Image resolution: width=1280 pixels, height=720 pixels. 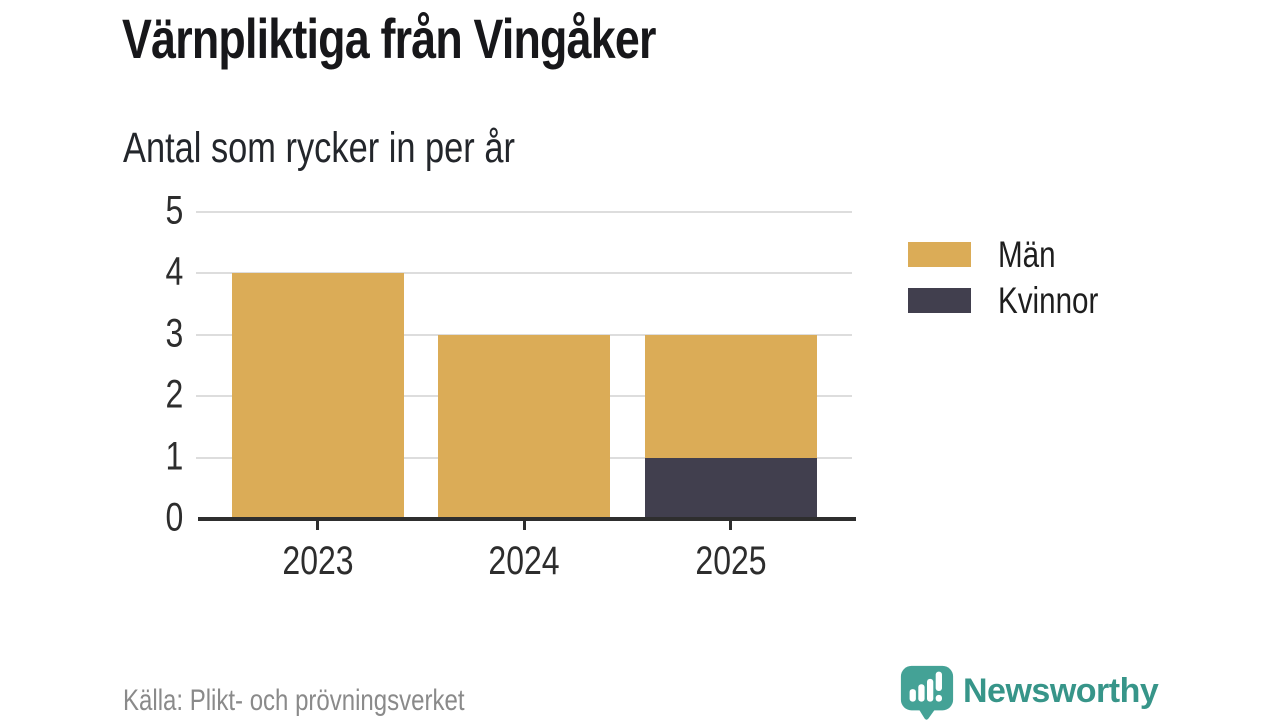 What do you see at coordinates (939, 254) in the screenshot?
I see `legend-swatch-män` at bounding box center [939, 254].